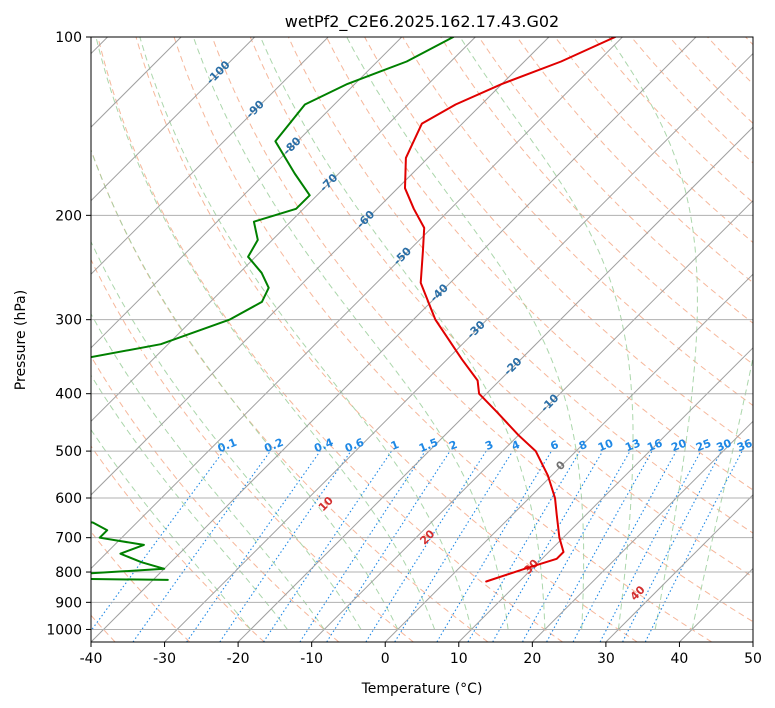 This screenshot has width=775, height=708. What do you see at coordinates (654, 445) in the screenshot?
I see `mixing-ratio-label: 16` at bounding box center [654, 445].